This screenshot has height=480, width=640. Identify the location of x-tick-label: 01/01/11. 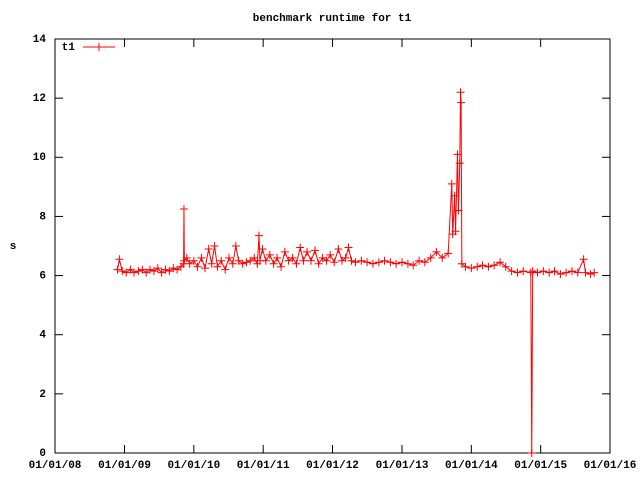
(263, 466).